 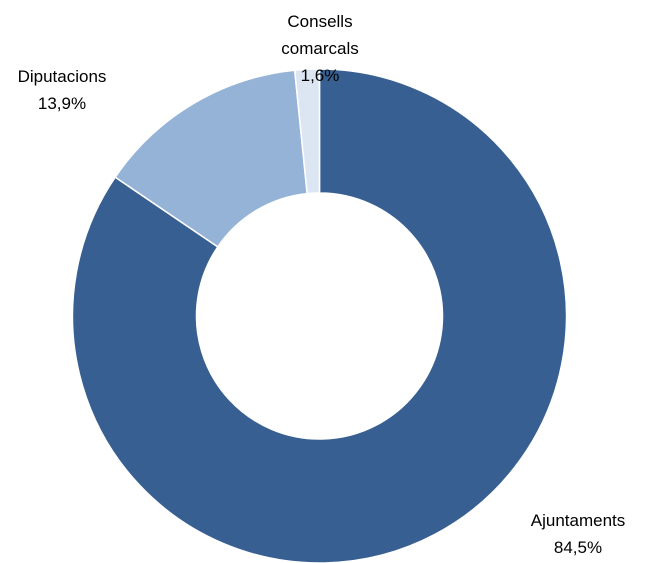 I want to click on category-label: Diputacions, so click(x=62, y=76).